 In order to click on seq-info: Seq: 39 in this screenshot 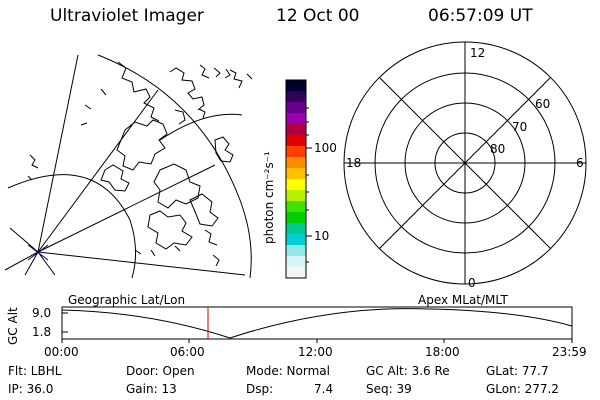, I will do `click(389, 389)`.